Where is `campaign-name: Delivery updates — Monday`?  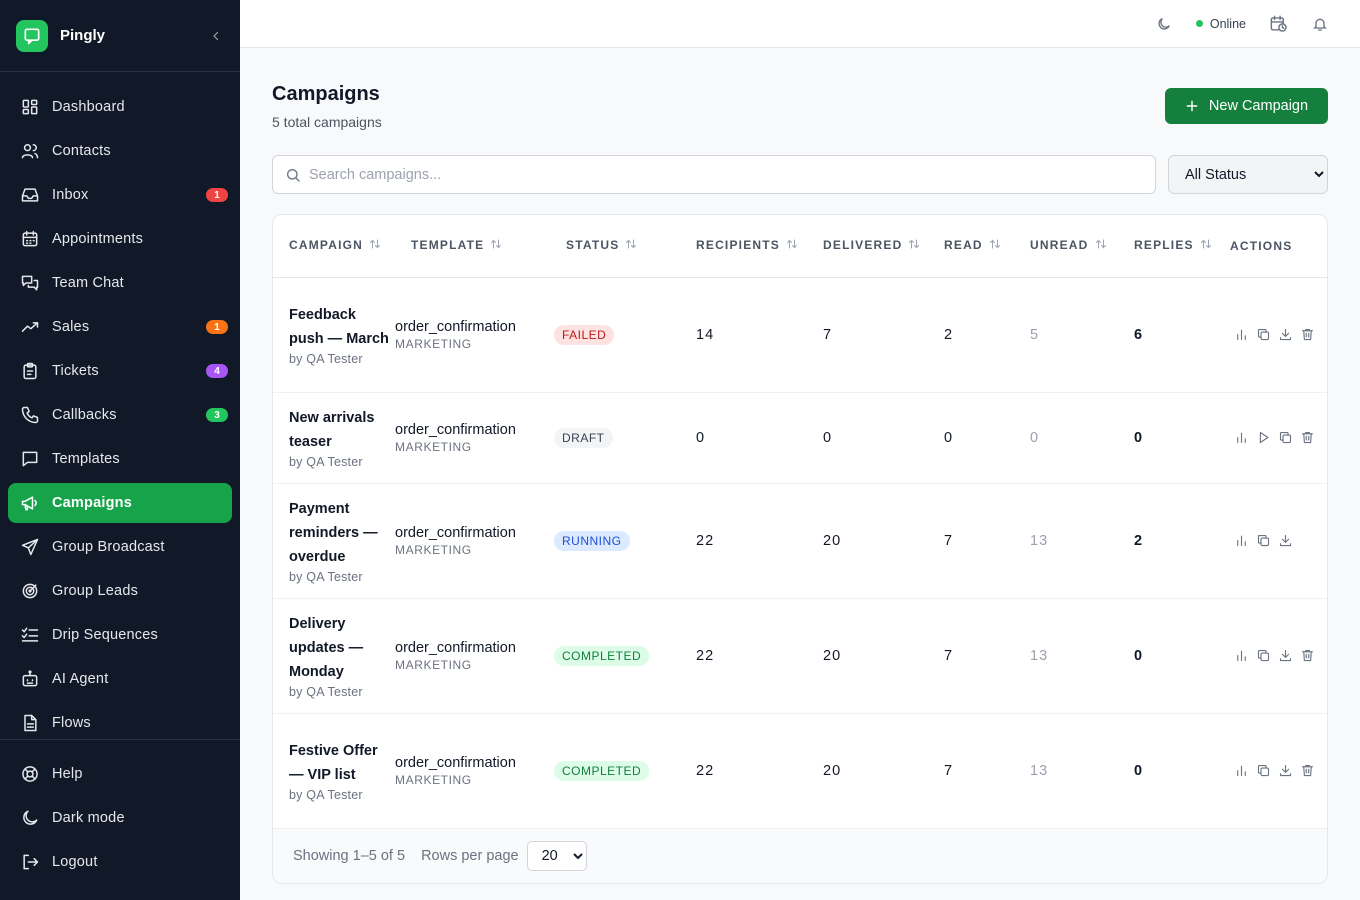
campaign-name: Delivery updates — Monday is located at coordinates (326, 648).